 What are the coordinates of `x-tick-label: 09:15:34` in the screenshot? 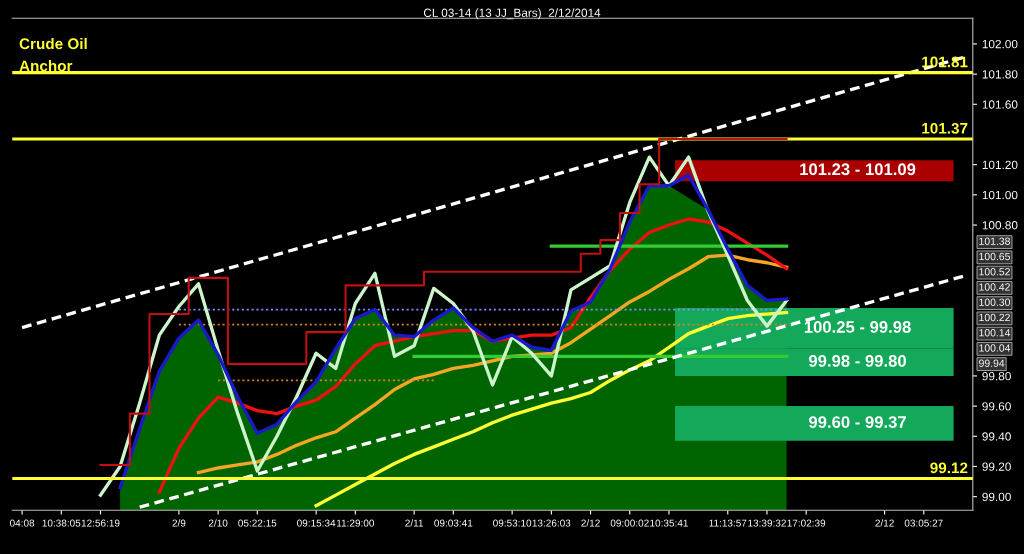 It's located at (316, 523).